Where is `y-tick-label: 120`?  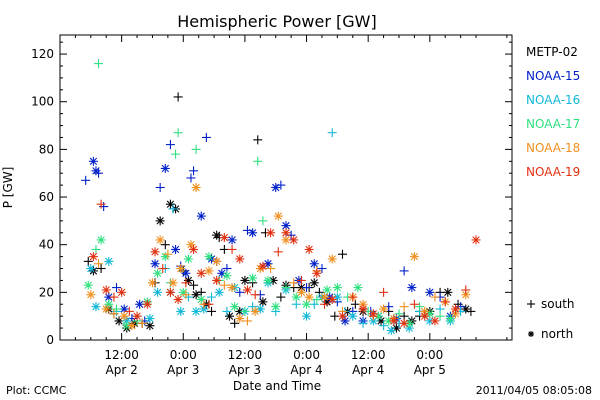 y-tick-label: 120 is located at coordinates (42, 54).